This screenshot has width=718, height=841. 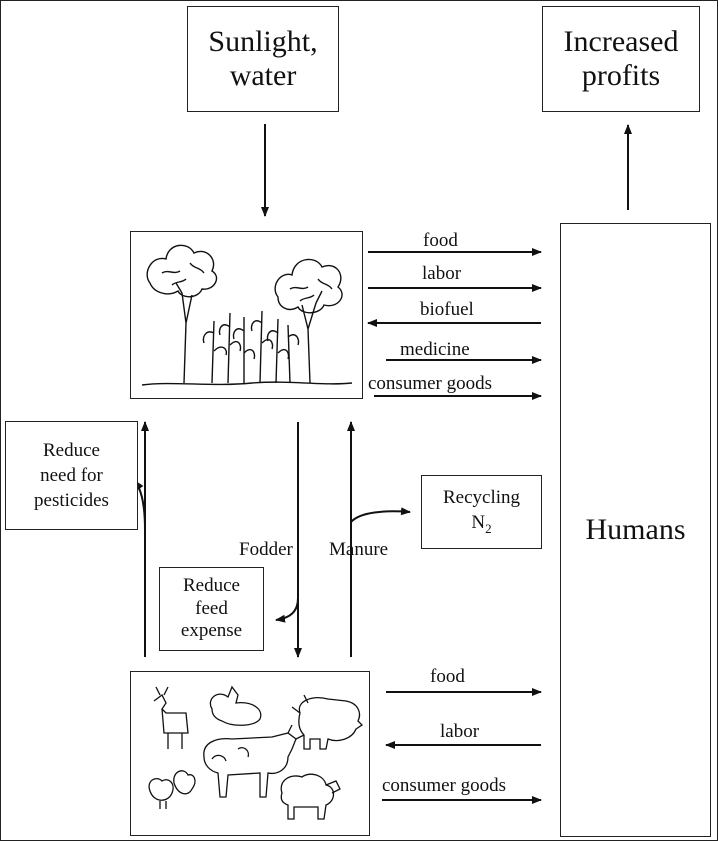 What do you see at coordinates (621, 75) in the screenshot?
I see `profits-line-2: profits` at bounding box center [621, 75].